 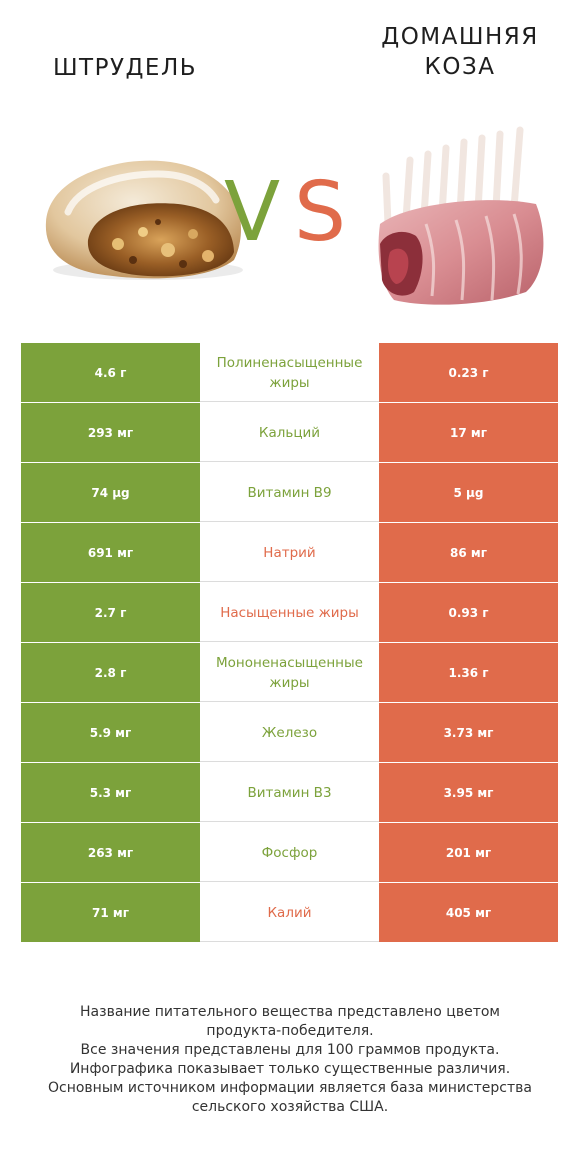 I want to click on nutrient-cell: Кальций, so click(x=289, y=432).